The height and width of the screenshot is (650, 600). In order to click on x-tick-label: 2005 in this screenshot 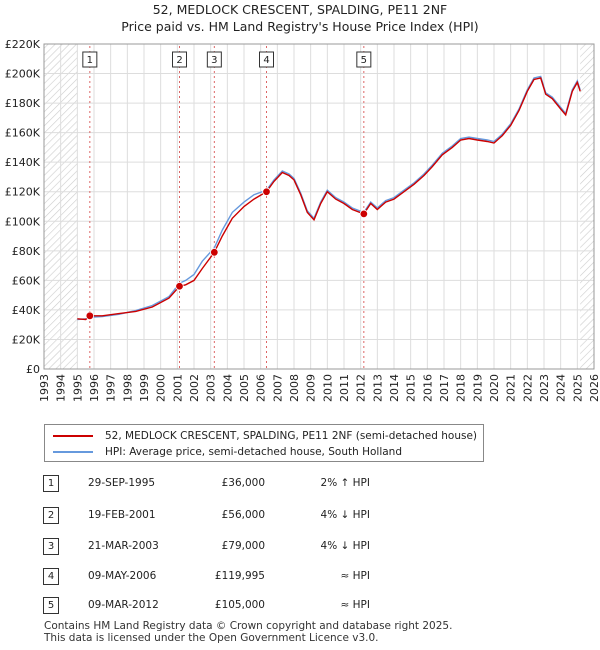, I will do `click(244, 388)`.